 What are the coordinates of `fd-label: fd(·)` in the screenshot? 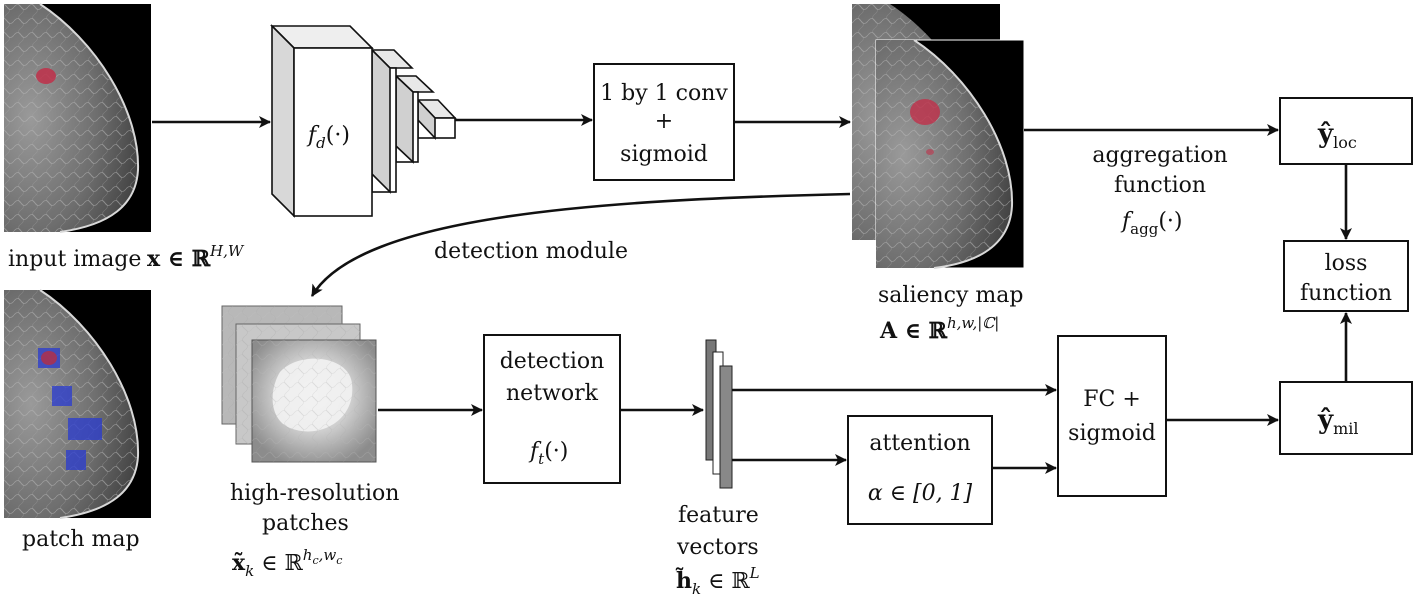 It's located at (328, 137).